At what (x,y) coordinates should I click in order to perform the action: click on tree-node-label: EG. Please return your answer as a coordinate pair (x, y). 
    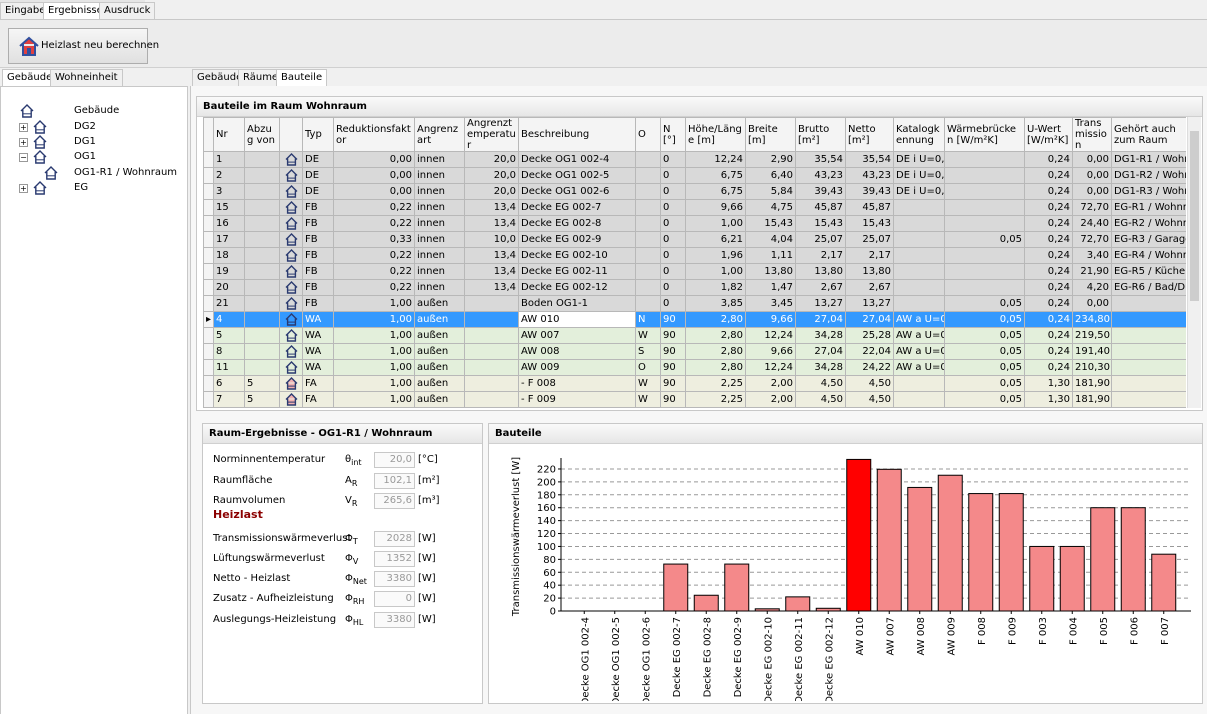
    Looking at the image, I should click on (81, 187).